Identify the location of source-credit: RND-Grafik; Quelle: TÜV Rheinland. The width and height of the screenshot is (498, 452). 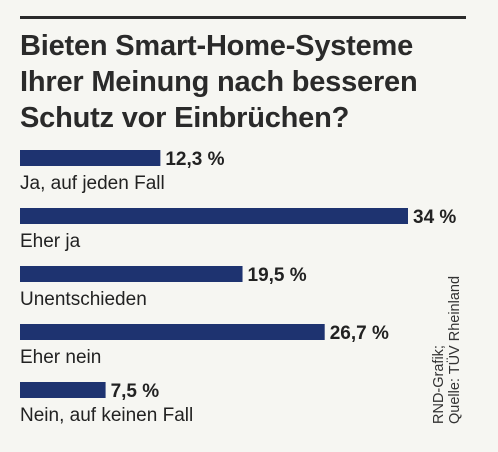
(447, 350).